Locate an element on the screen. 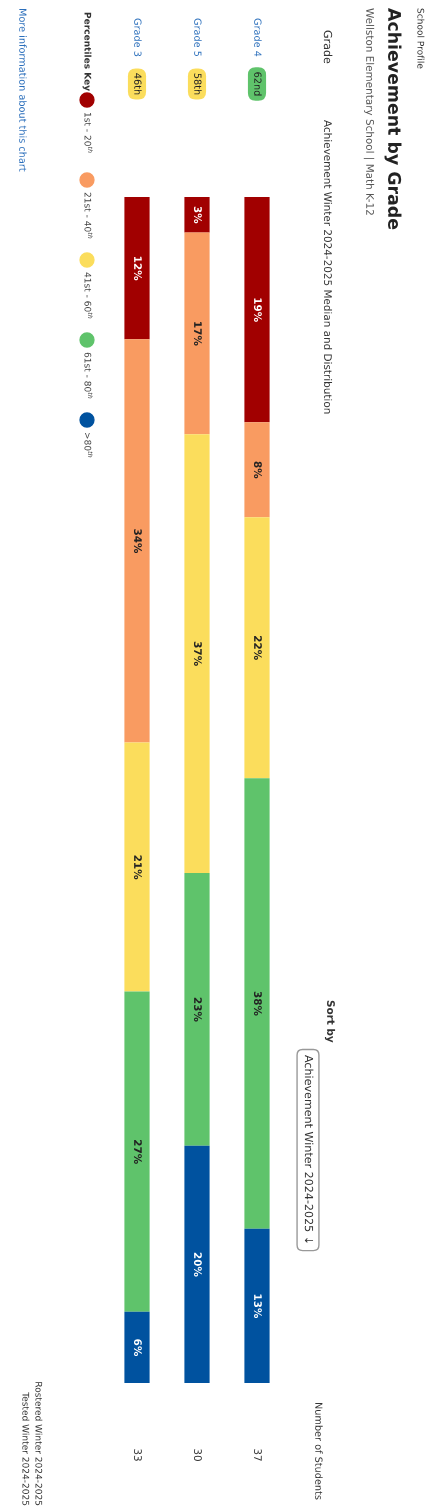  text: Achievement by Grade is located at coordinates (393, 119).